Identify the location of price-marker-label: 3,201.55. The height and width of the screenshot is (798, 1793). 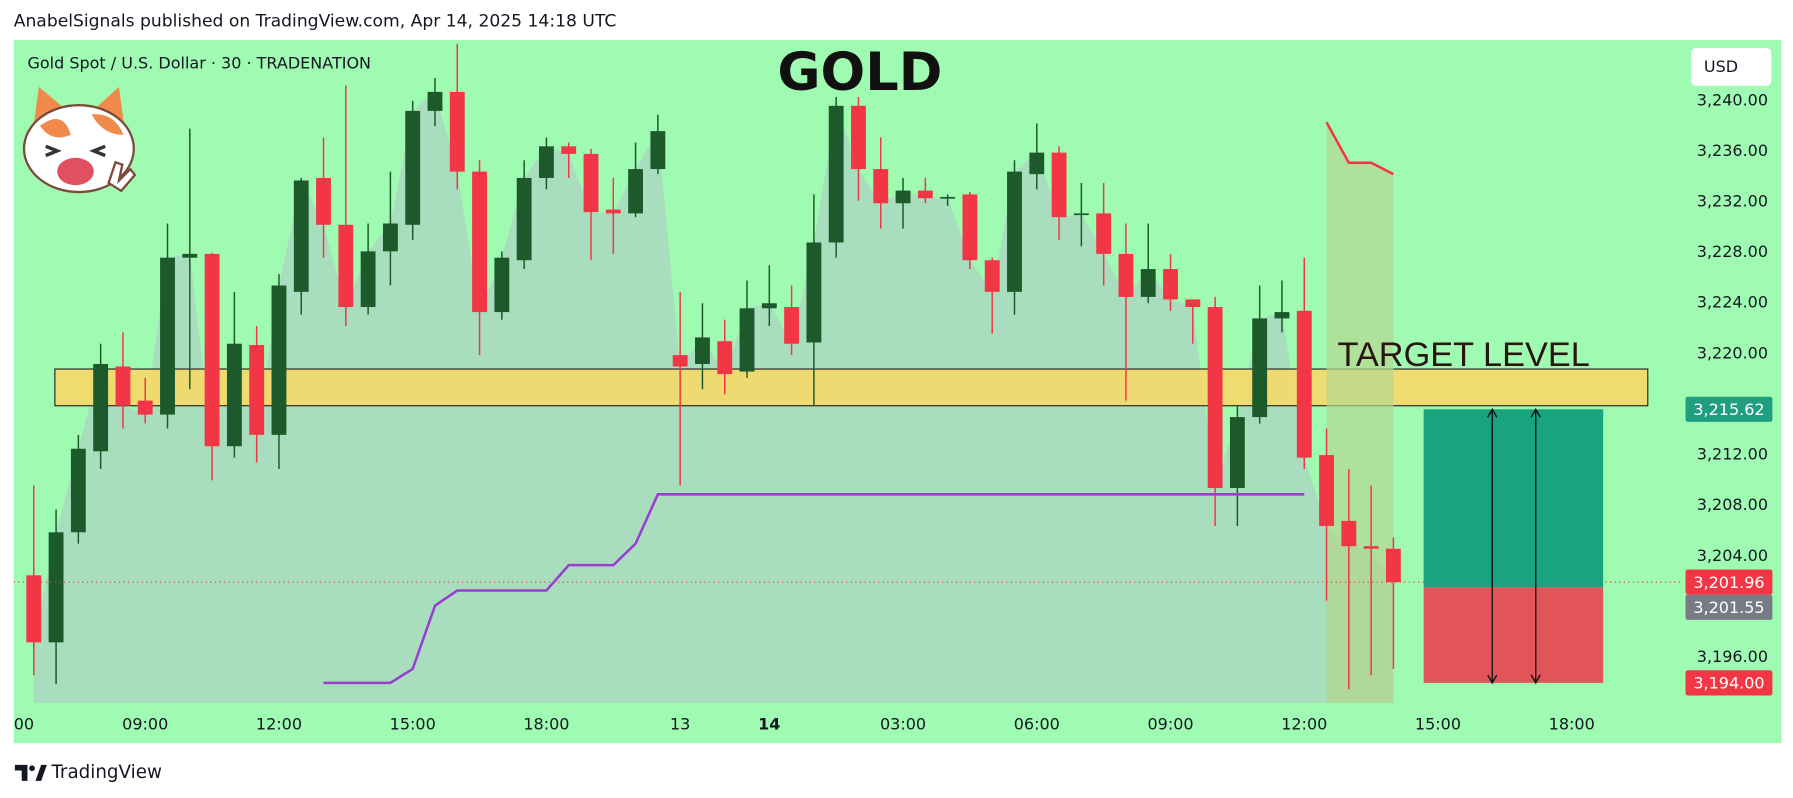
(1728, 607).